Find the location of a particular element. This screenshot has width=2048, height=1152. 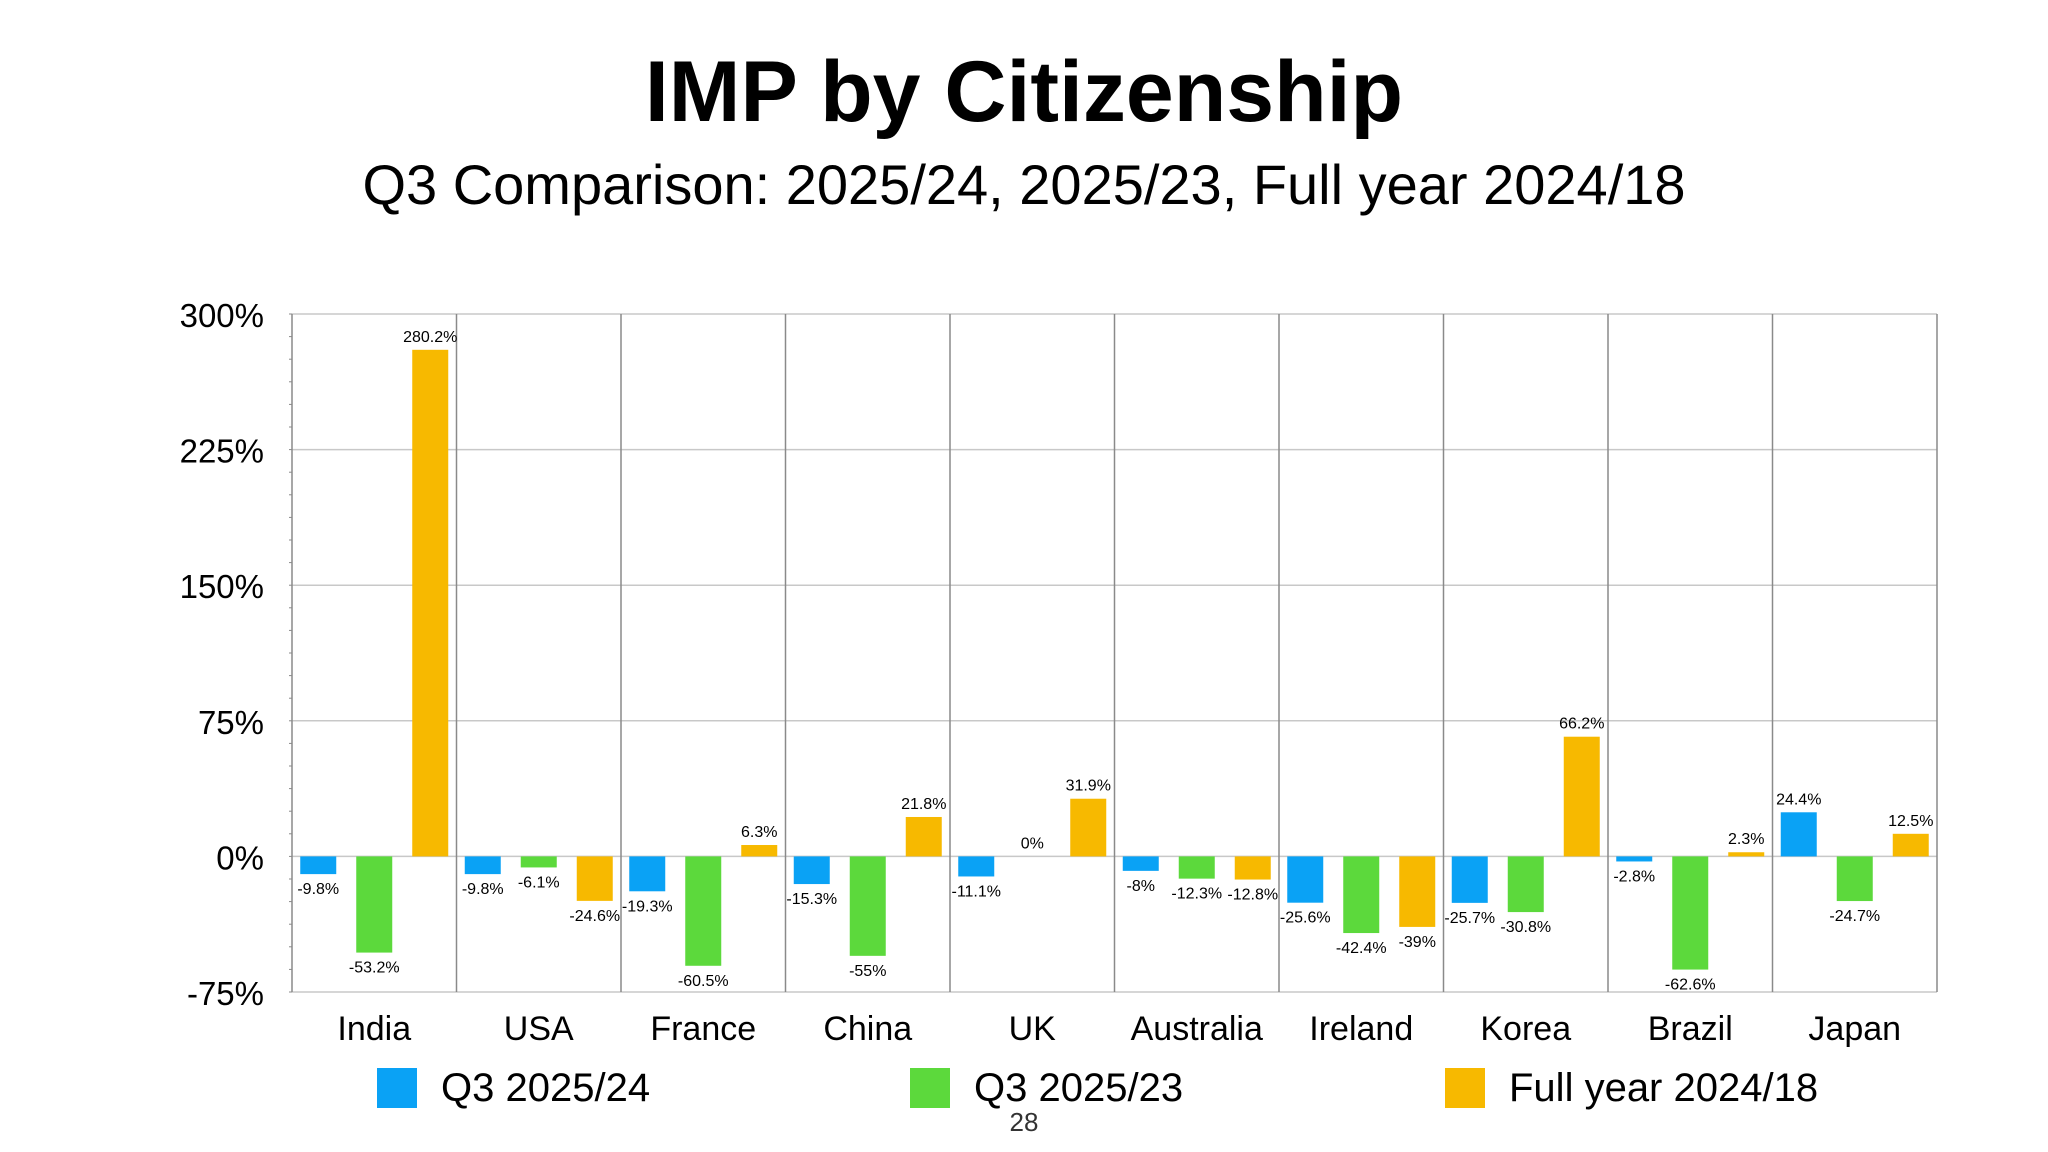

data-label: 21.8% is located at coordinates (923, 804).